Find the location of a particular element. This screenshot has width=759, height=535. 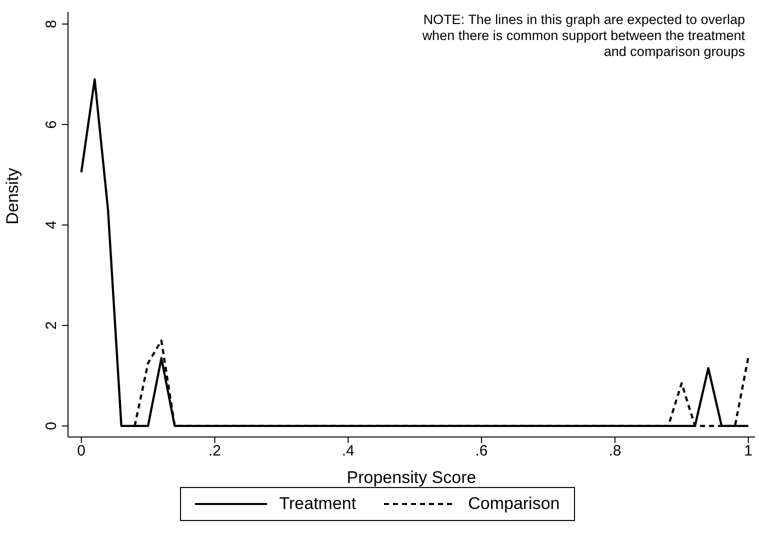

annotation: NOTE: The lines in this graph are expected to overlap when there is common support between the treatment and comparison groups is located at coordinates (583, 36).